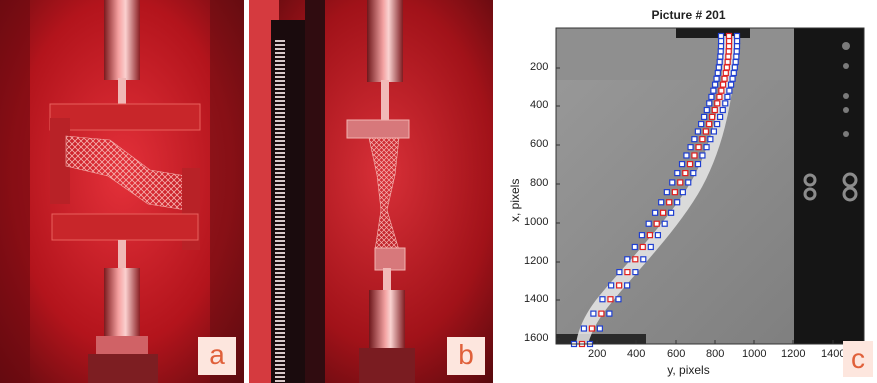 This screenshot has height=383, width=877. What do you see at coordinates (536, 338) in the screenshot?
I see `y-tick-label: 1600` at bounding box center [536, 338].